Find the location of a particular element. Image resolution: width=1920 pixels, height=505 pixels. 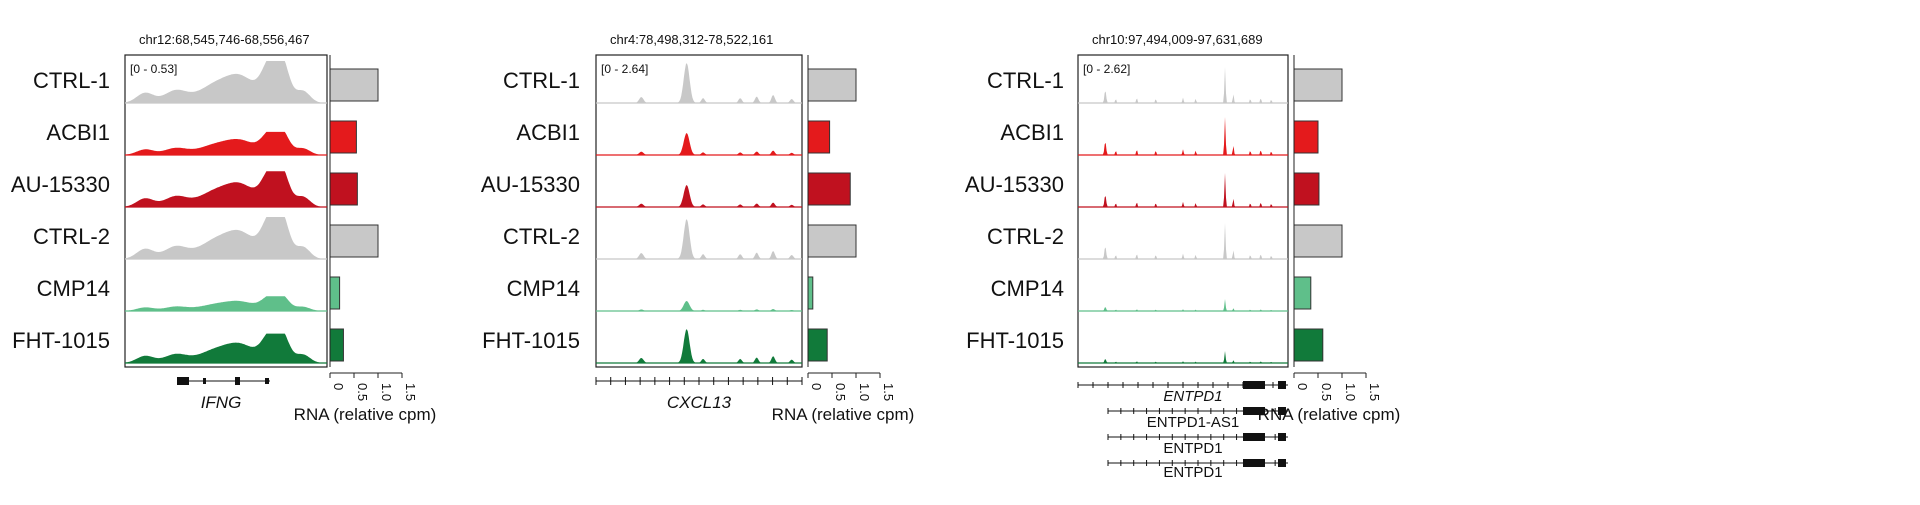

region-label: chr12:68,545,746-68,556,467 is located at coordinates (224, 39).